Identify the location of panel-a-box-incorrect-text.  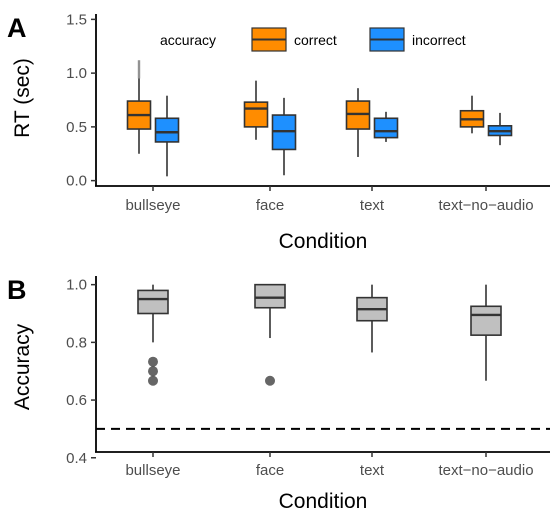
(386, 126).